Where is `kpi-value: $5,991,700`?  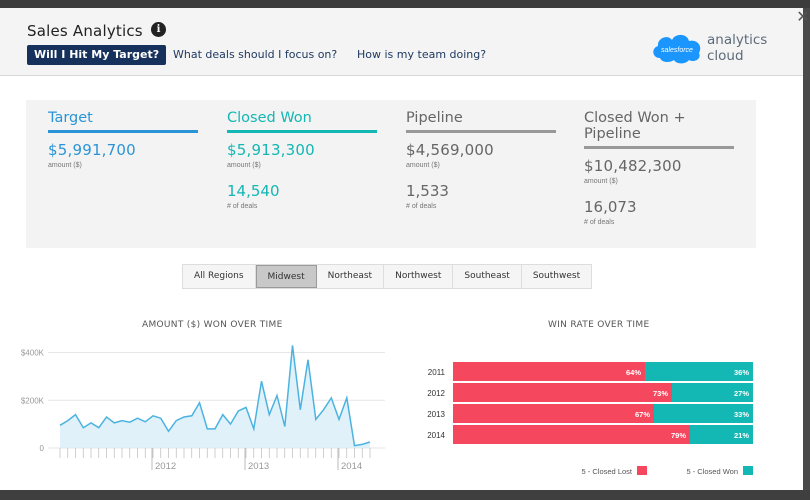
kpi-value: $5,991,700 is located at coordinates (92, 150).